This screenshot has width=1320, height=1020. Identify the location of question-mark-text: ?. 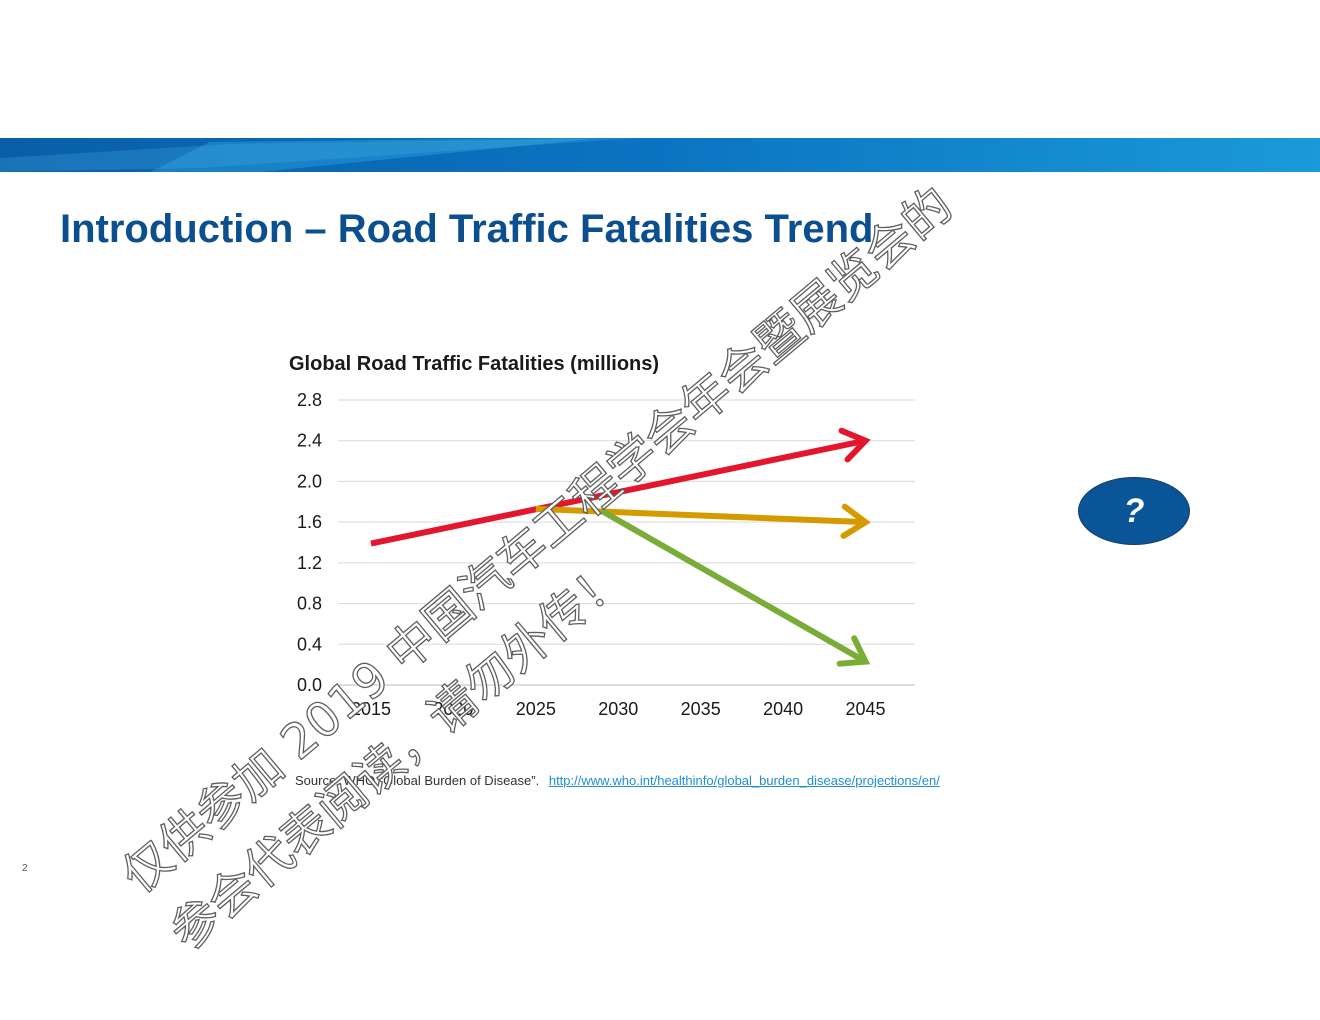
(1134, 510).